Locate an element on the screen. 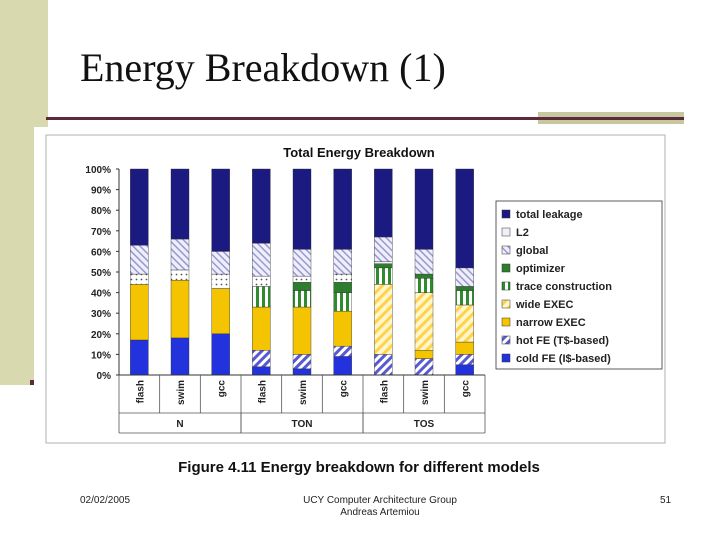  legend-label: narrow EXEC is located at coordinates (551, 323).